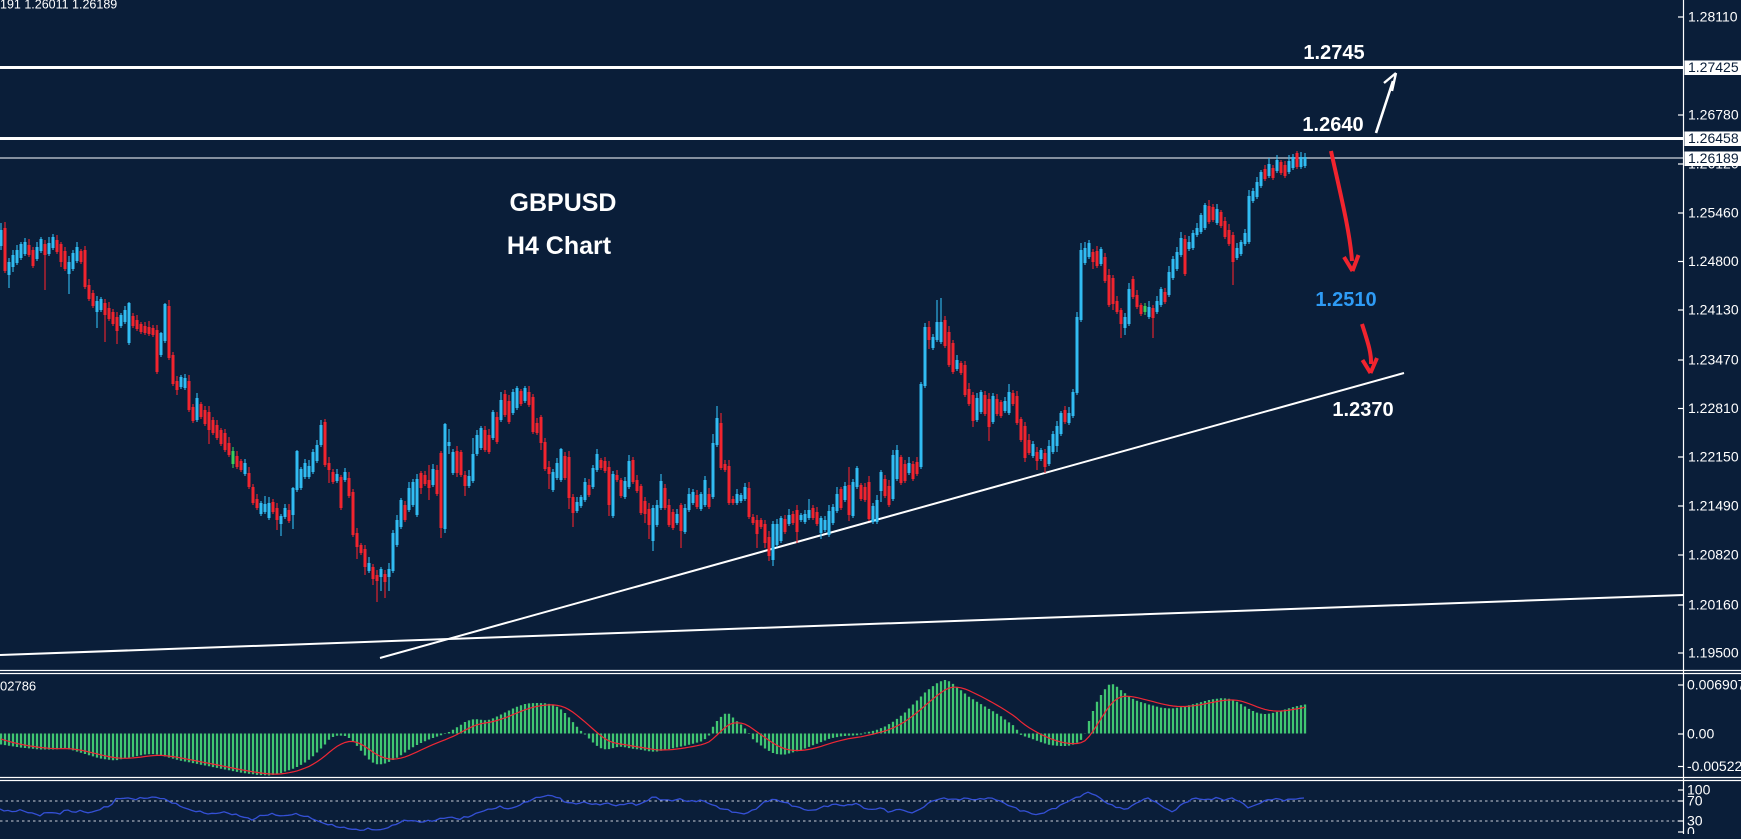 The image size is (1741, 839). Describe the element at coordinates (563, 203) in the screenshot. I see `svg-text: GBPUSD` at that location.